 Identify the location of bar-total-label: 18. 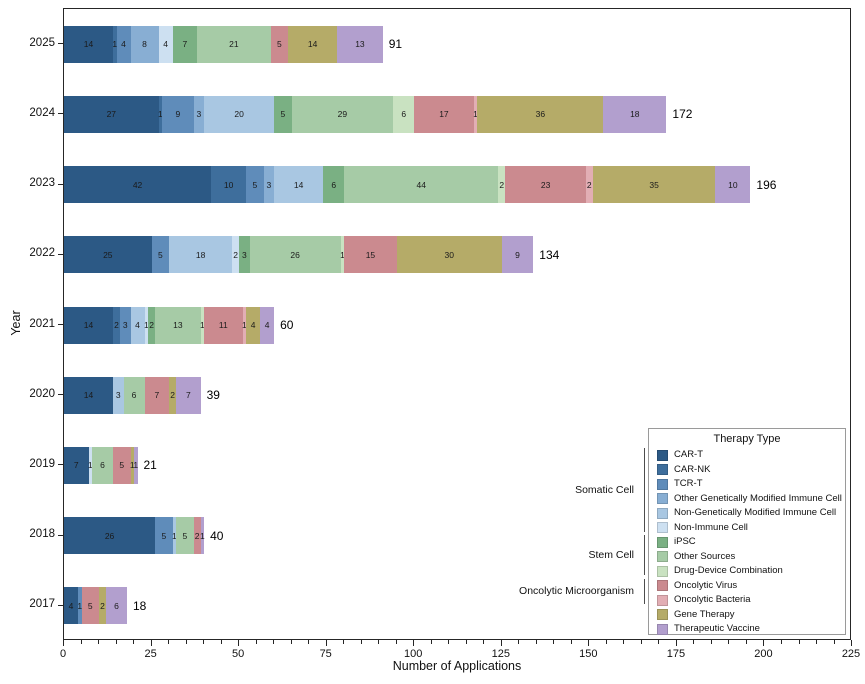
(140, 605).